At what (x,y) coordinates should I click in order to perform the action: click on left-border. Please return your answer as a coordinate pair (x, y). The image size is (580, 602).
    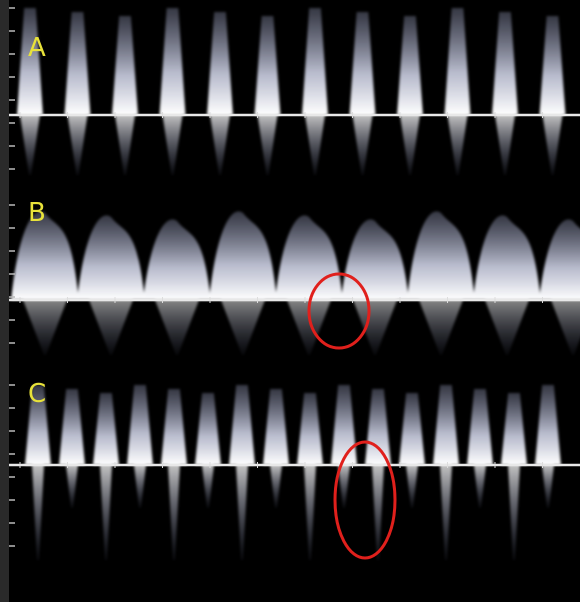
    Looking at the image, I should click on (4, 301).